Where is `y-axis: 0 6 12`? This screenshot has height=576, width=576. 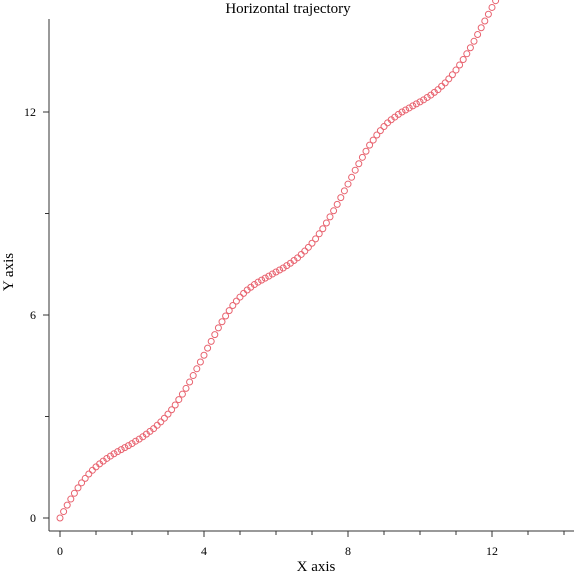 y-axis: 0 6 12 is located at coordinates (36, 275).